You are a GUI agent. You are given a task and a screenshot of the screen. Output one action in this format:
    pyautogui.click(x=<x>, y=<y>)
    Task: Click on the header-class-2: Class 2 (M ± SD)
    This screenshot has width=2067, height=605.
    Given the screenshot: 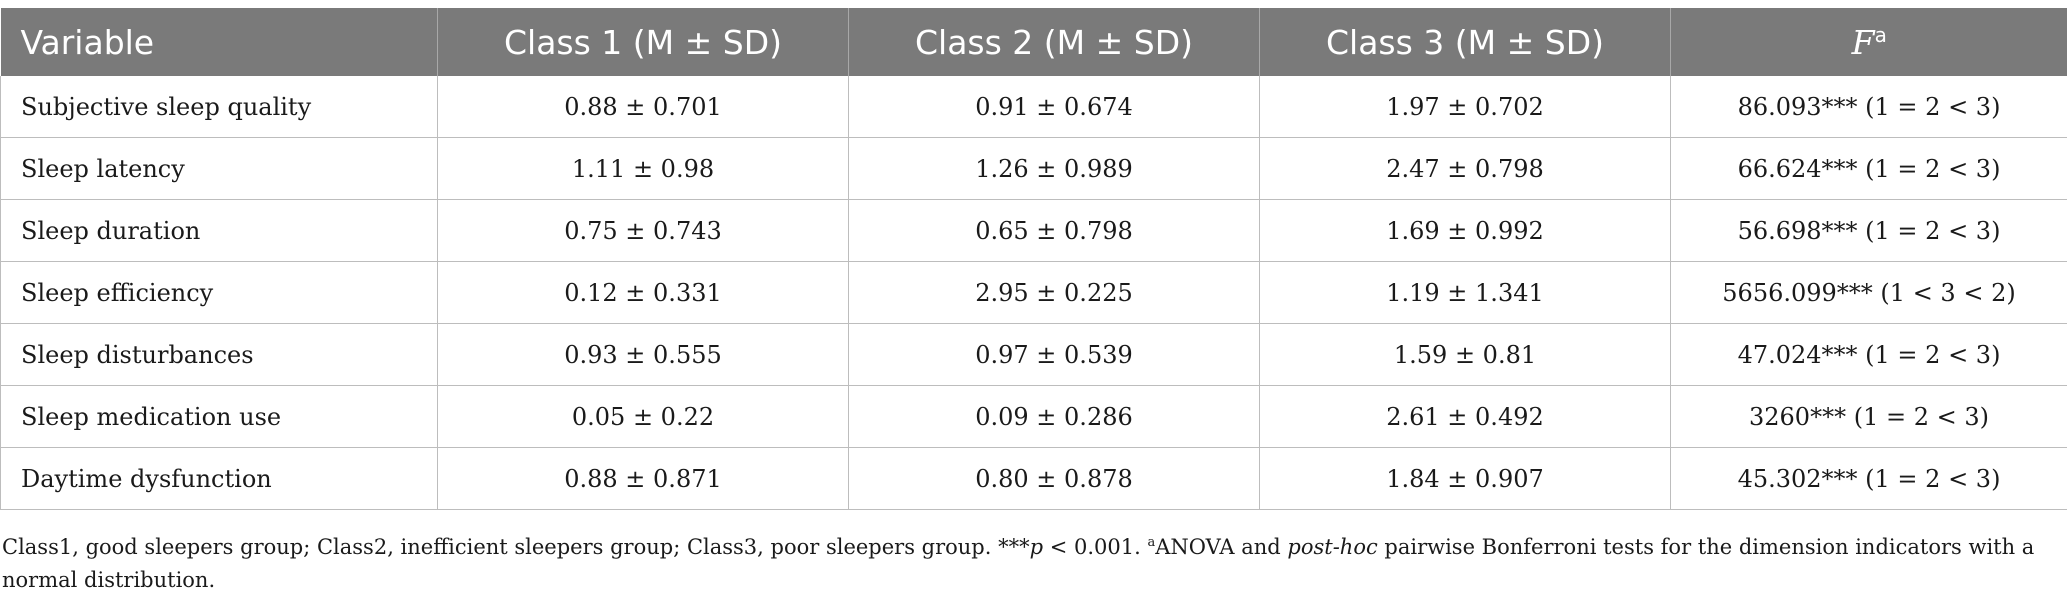 What is the action you would take?
    pyautogui.click(x=1054, y=42)
    